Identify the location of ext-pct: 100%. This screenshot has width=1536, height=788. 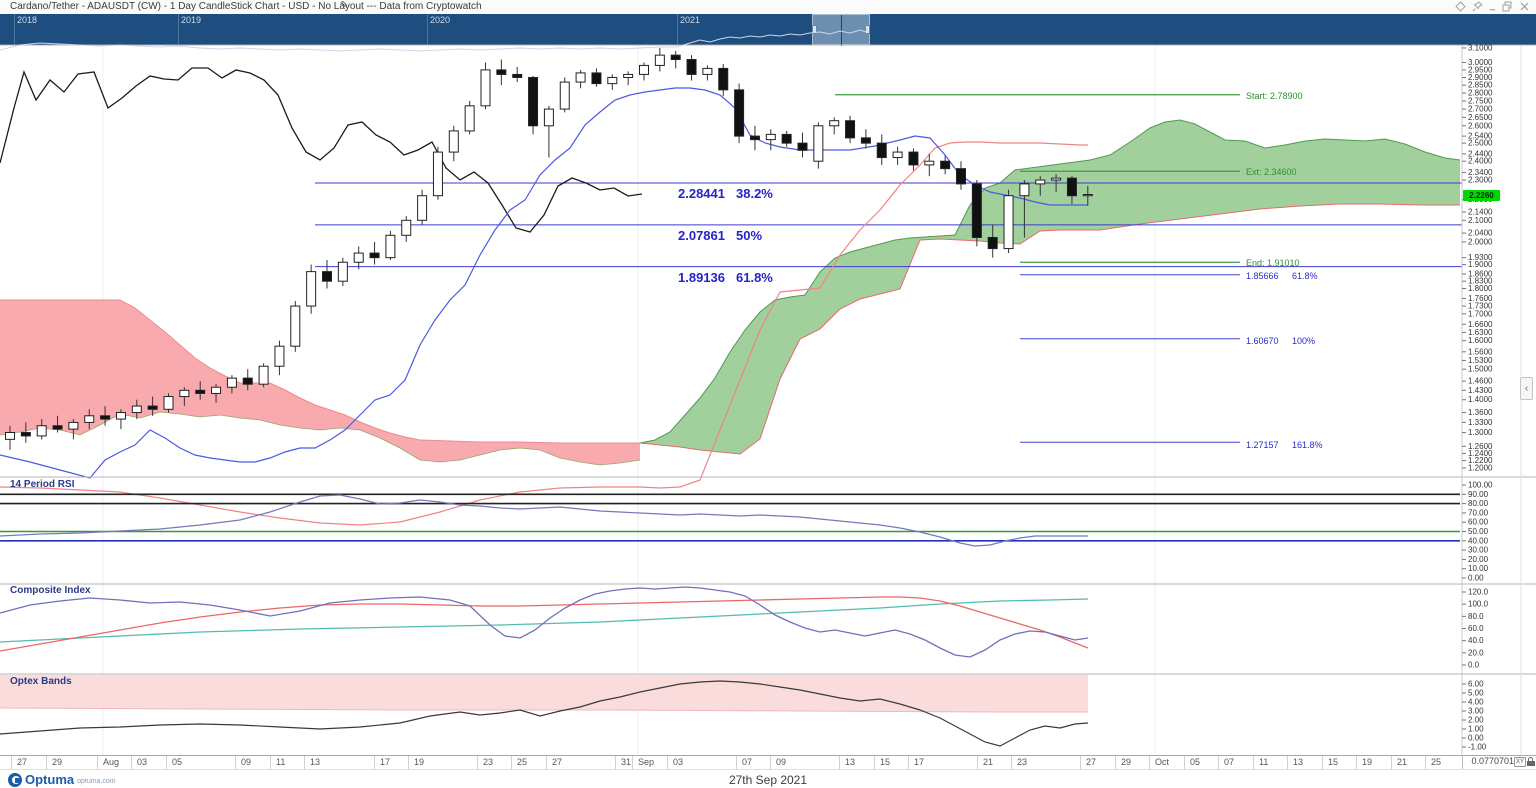
(1304, 341).